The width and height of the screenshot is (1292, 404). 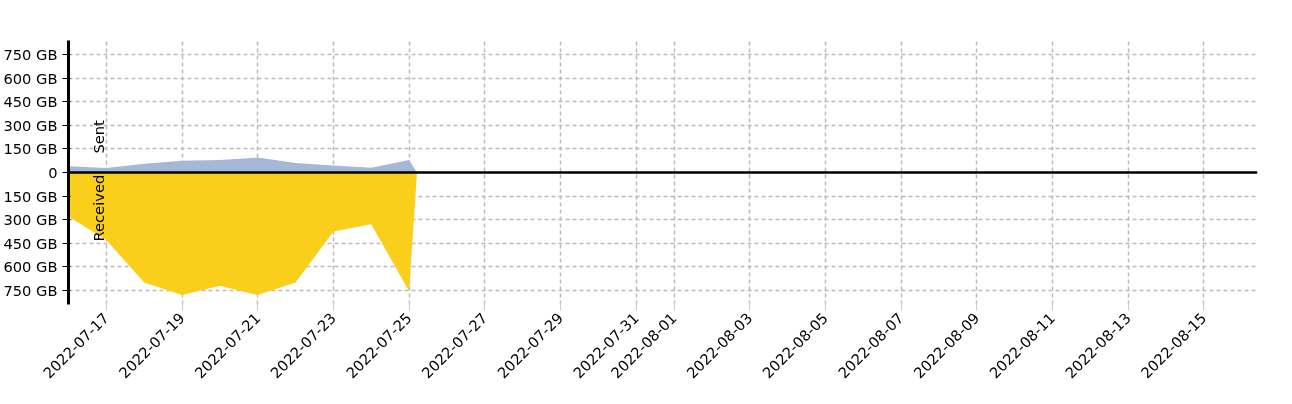 I want to click on text: Sent, so click(x=98, y=136).